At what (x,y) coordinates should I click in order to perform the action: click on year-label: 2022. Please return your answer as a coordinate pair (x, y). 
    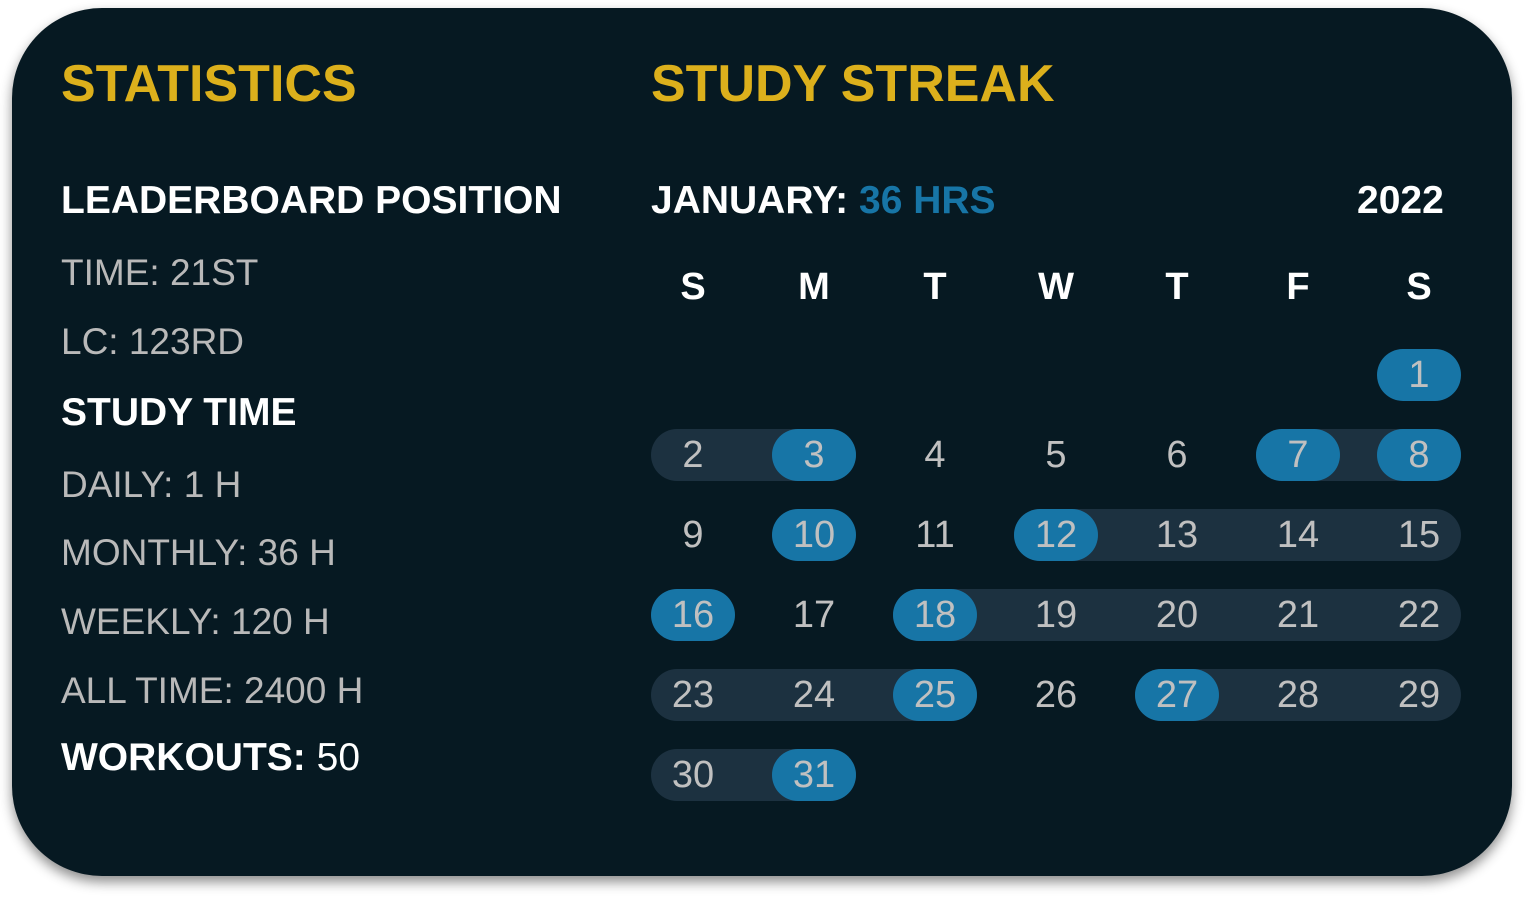
    Looking at the image, I should click on (1400, 200).